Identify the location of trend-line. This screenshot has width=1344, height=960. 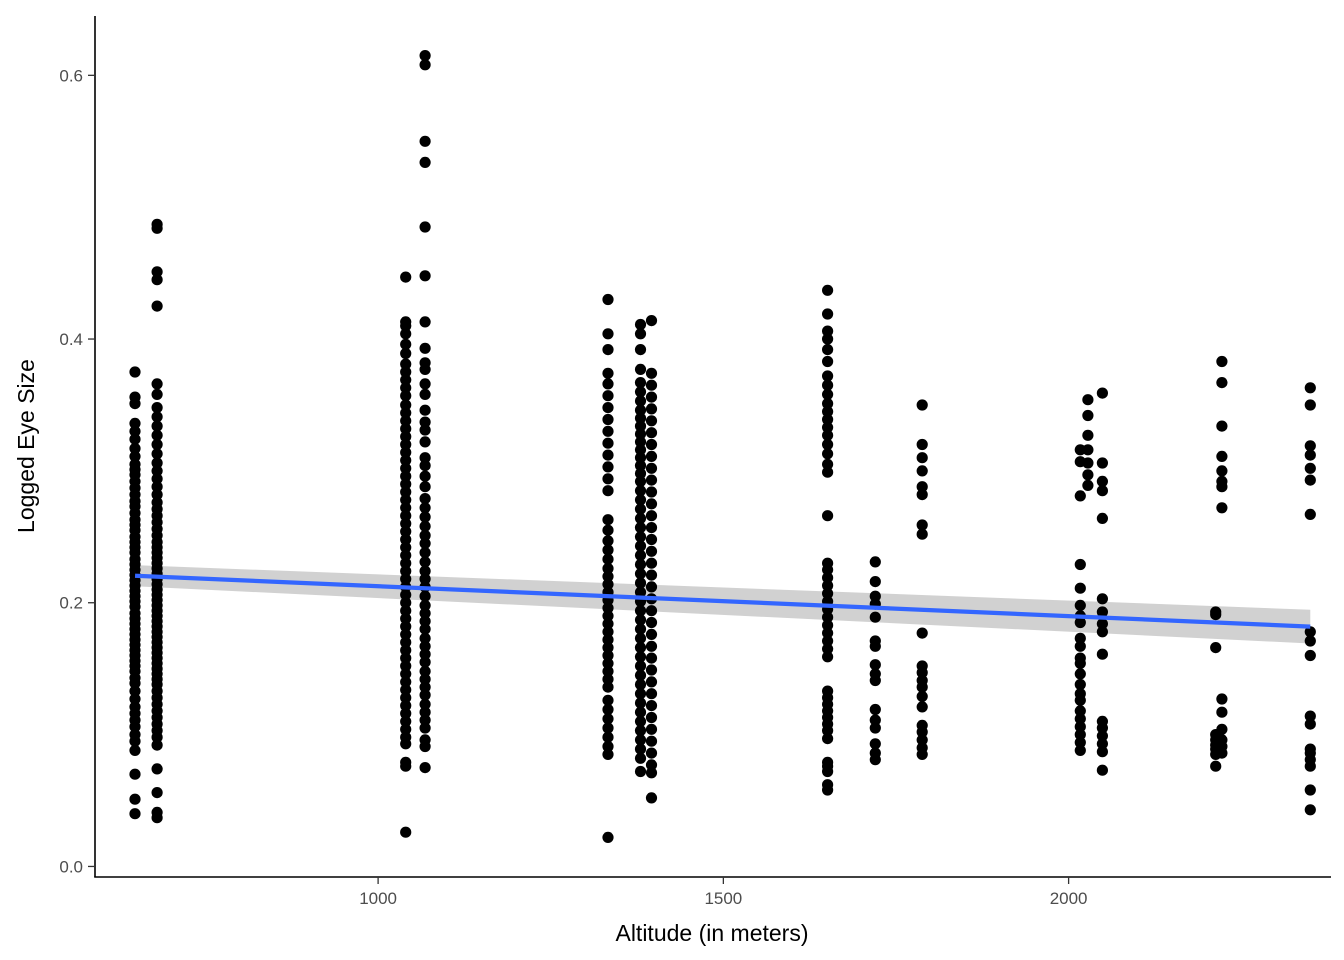
(722, 601).